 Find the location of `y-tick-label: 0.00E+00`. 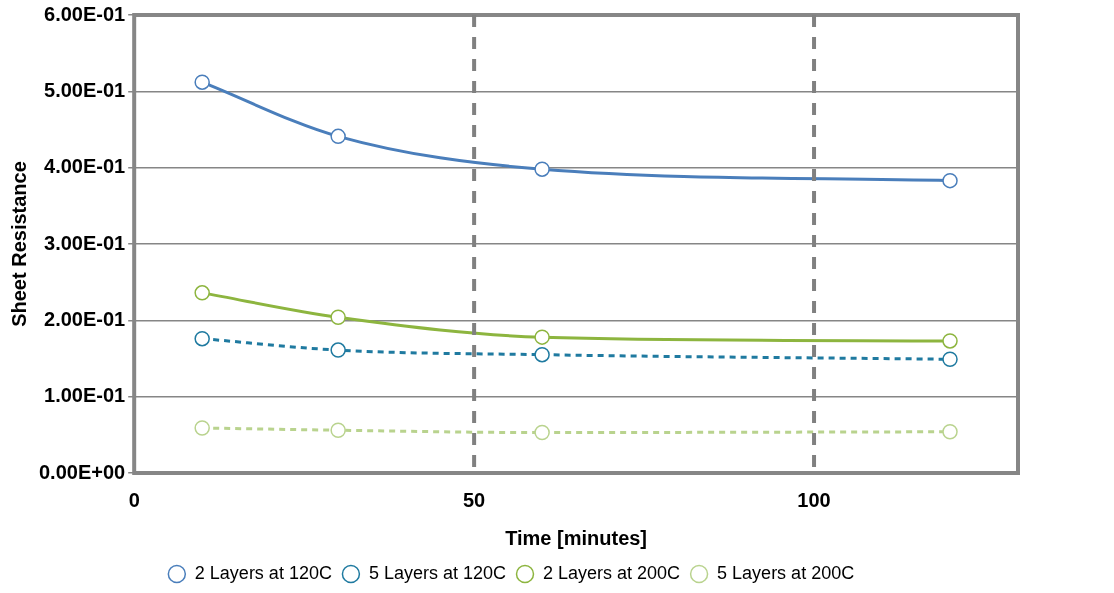

y-tick-label: 0.00E+00 is located at coordinates (82, 471).